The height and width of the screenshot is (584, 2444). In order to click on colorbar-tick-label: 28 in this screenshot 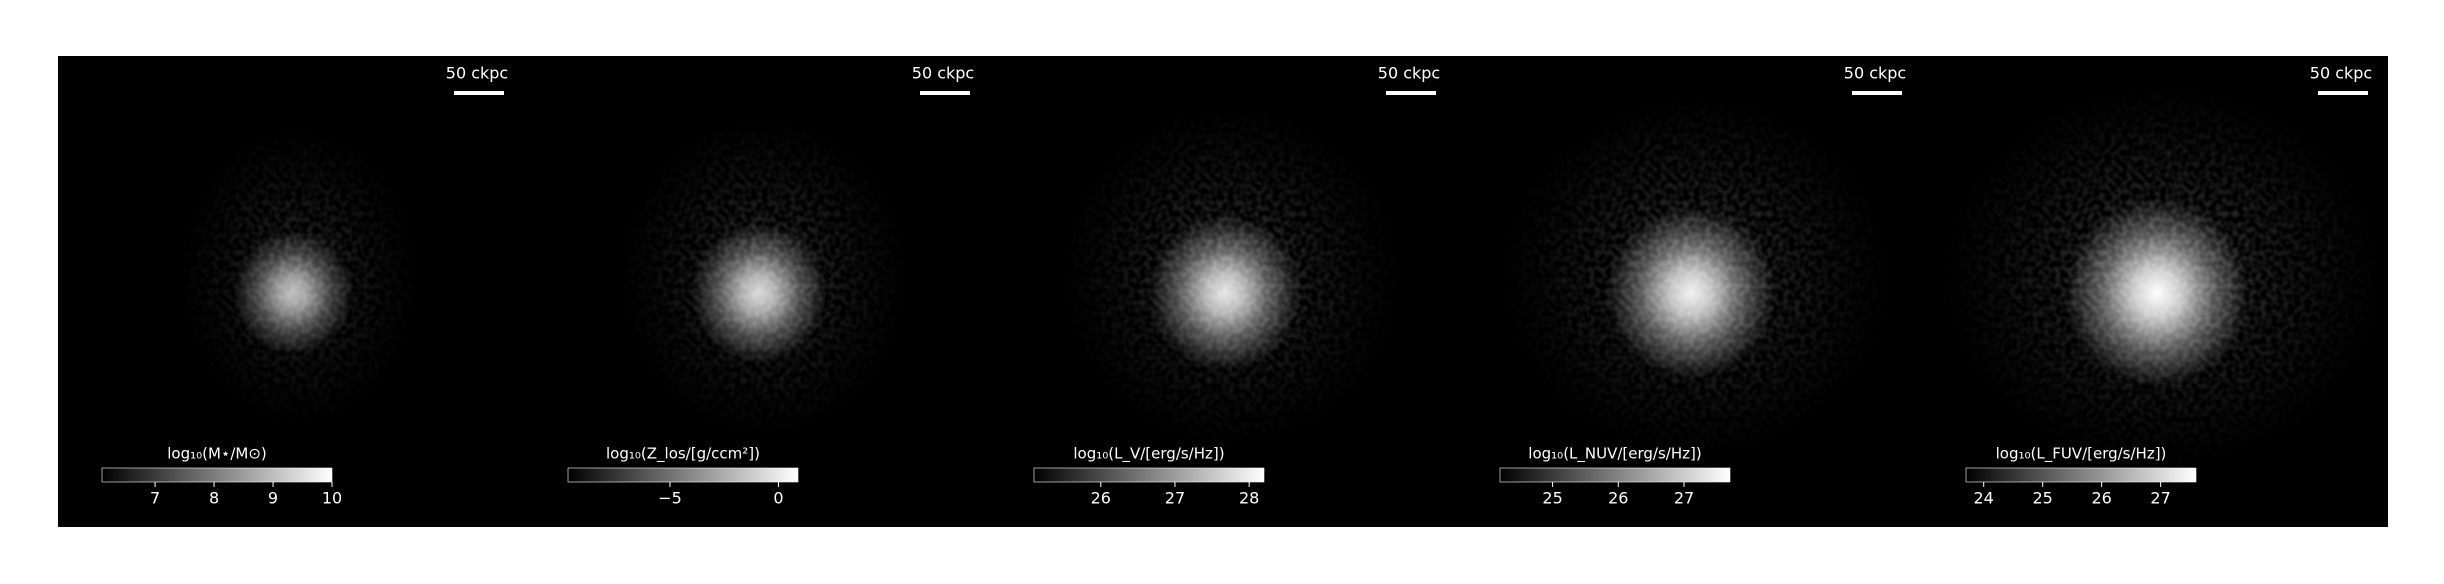, I will do `click(1249, 498)`.